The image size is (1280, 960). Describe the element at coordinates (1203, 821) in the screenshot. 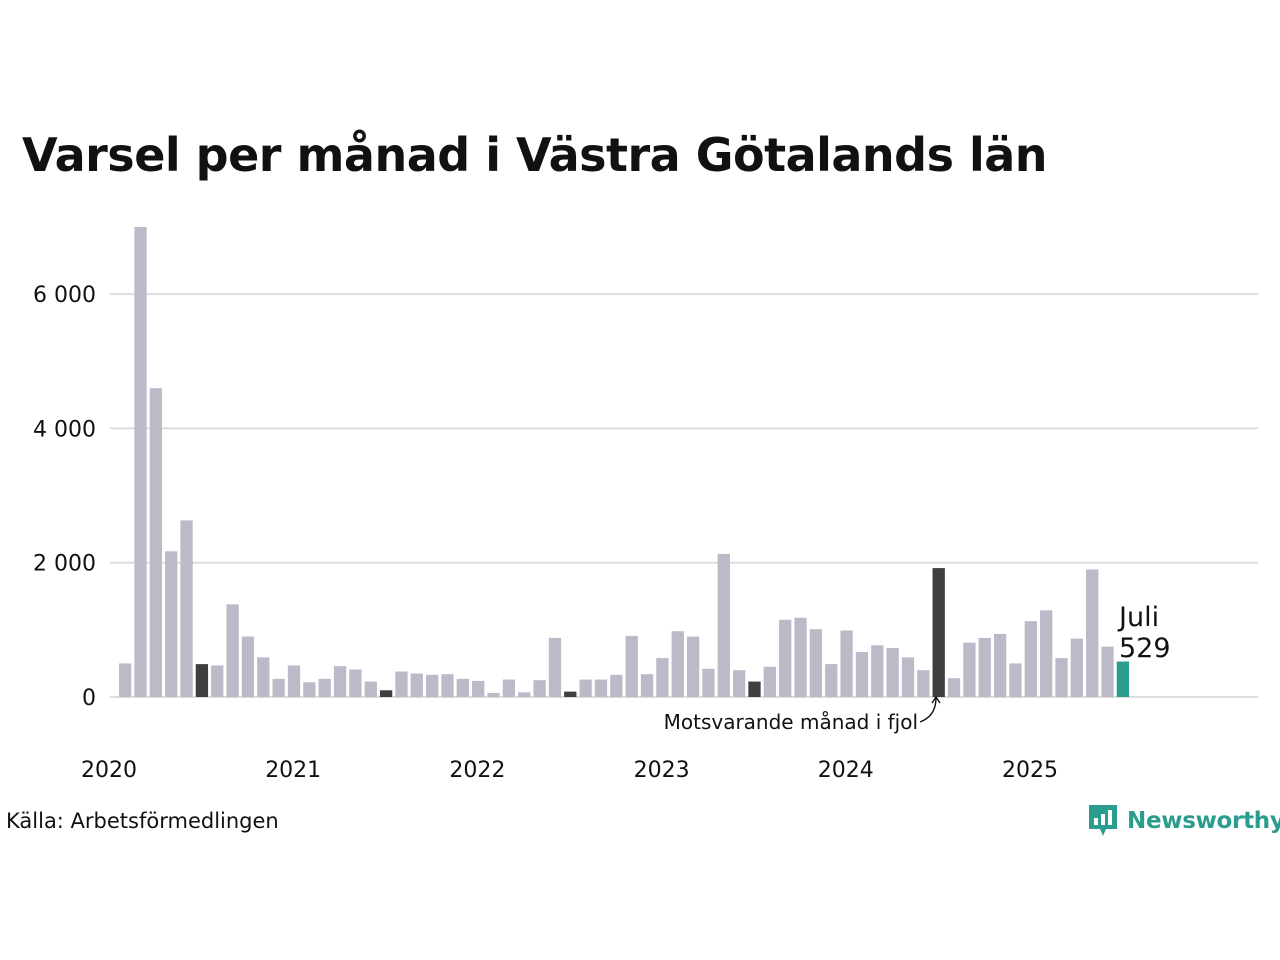

I see `logo-text: Newsworthy` at that location.